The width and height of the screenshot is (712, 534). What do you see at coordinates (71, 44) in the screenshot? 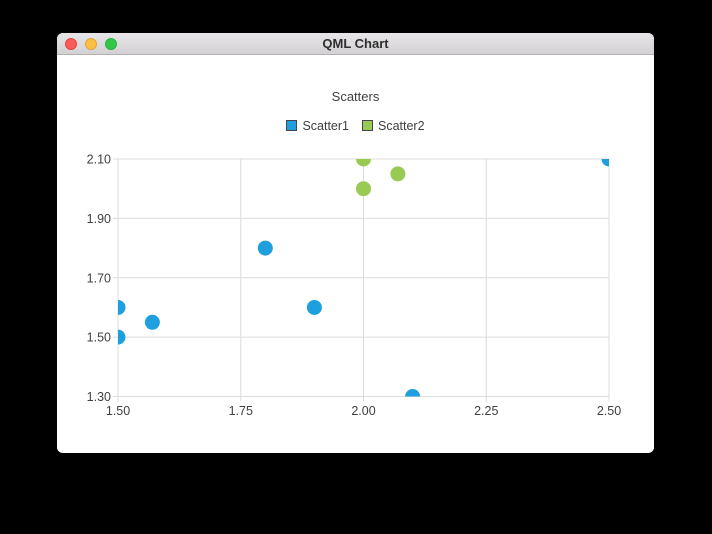
I see `close-button` at bounding box center [71, 44].